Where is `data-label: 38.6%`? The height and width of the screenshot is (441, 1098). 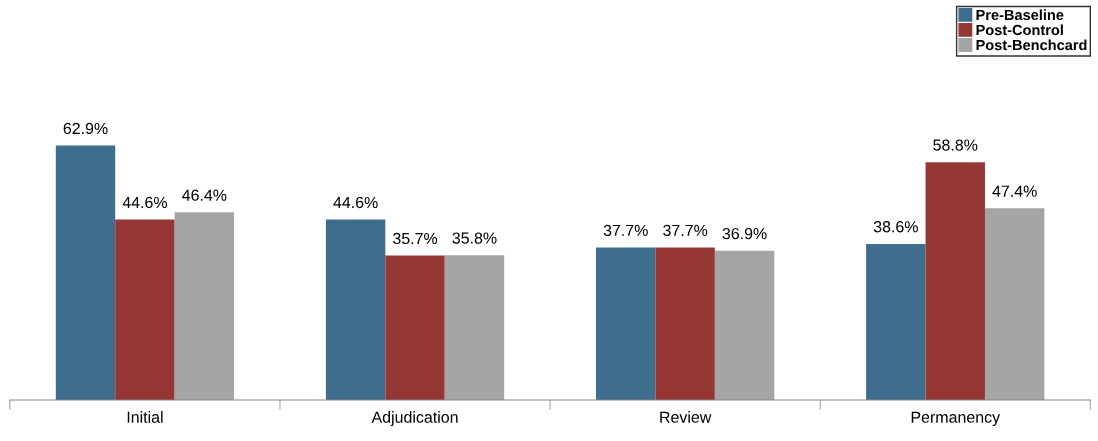 data-label: 38.6% is located at coordinates (895, 227).